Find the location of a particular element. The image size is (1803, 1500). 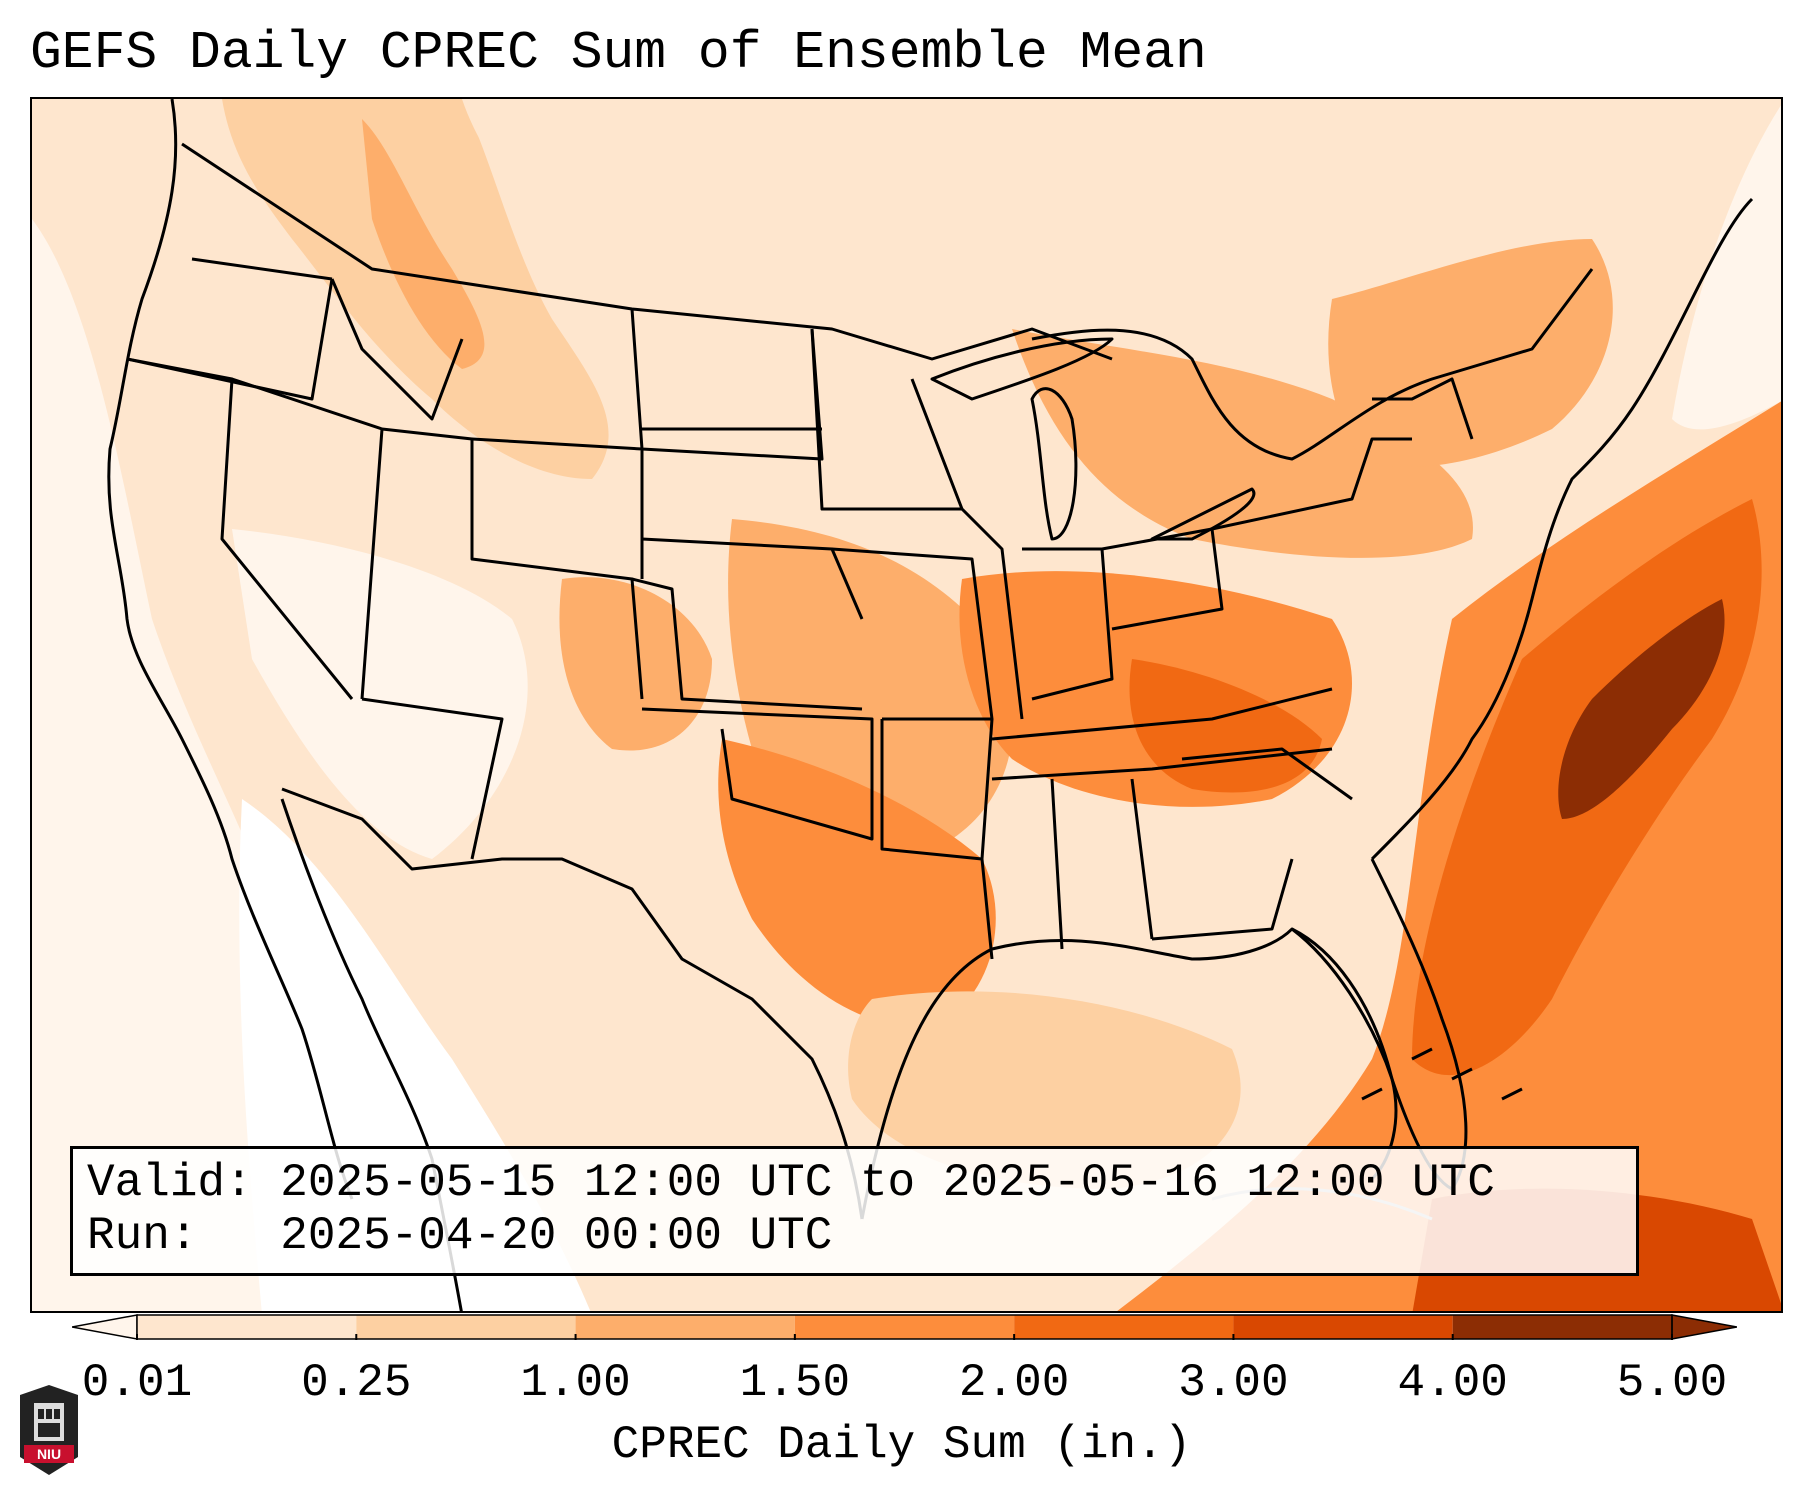

great-lakes-moist is located at coordinates (1242, 443).